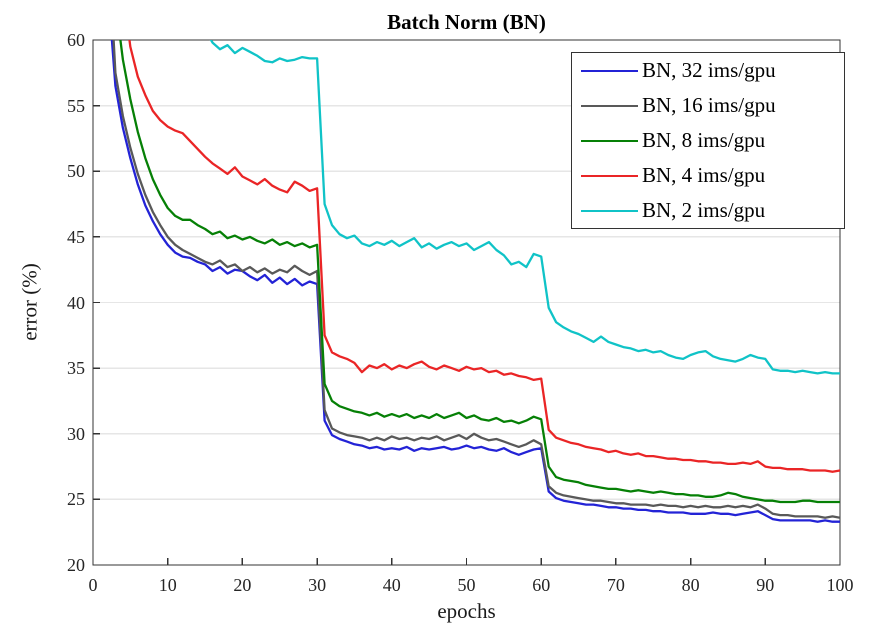 The height and width of the screenshot is (634, 875). I want to click on x-tick-label-0: 0, so click(93, 585).